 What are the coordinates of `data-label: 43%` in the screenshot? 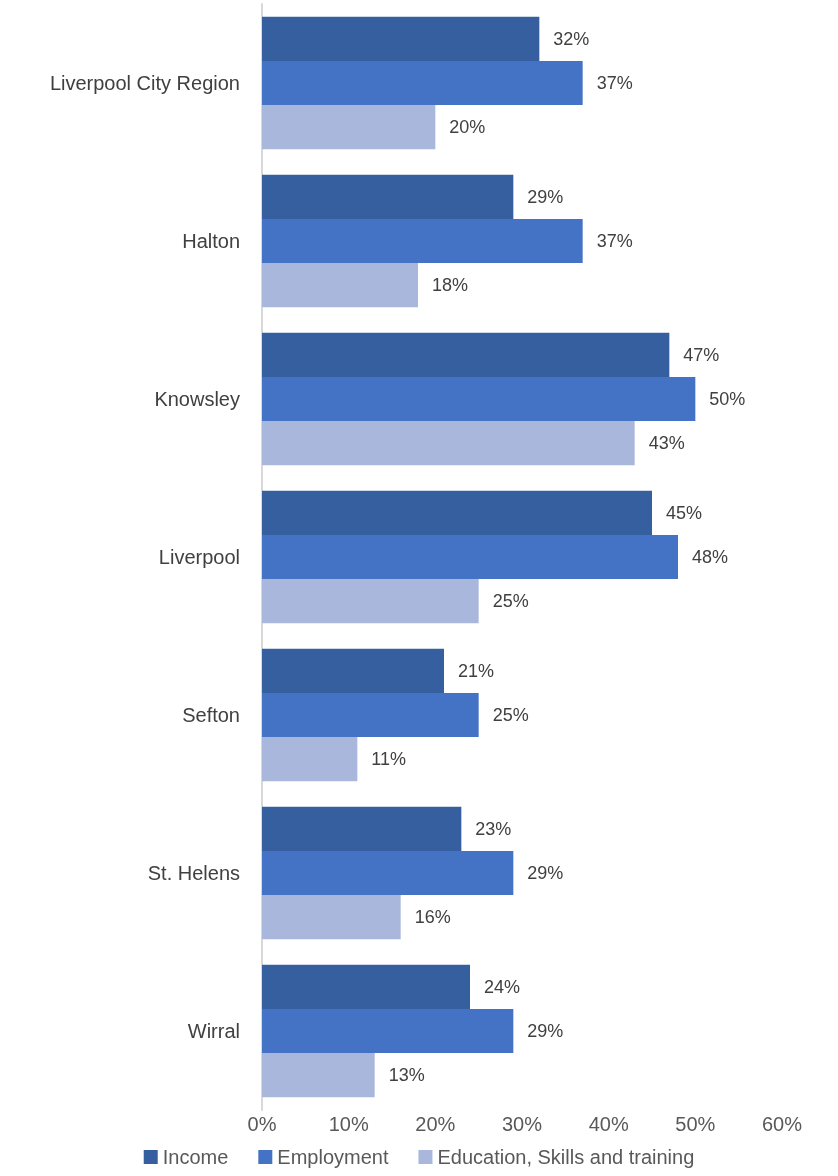 It's located at (666, 443).